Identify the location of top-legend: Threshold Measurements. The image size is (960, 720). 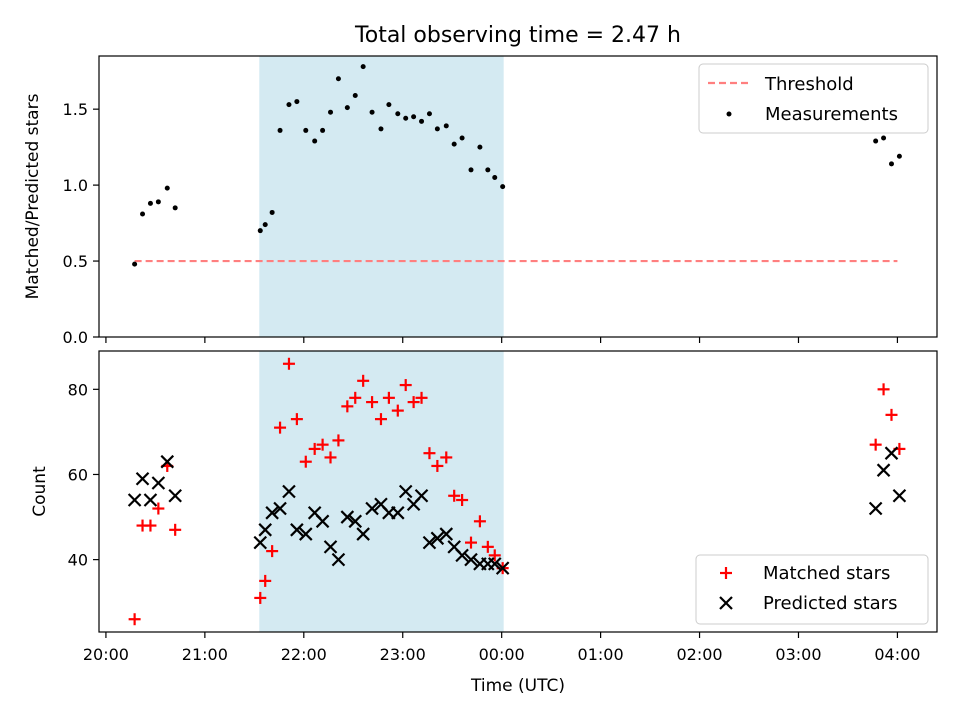
(813, 98).